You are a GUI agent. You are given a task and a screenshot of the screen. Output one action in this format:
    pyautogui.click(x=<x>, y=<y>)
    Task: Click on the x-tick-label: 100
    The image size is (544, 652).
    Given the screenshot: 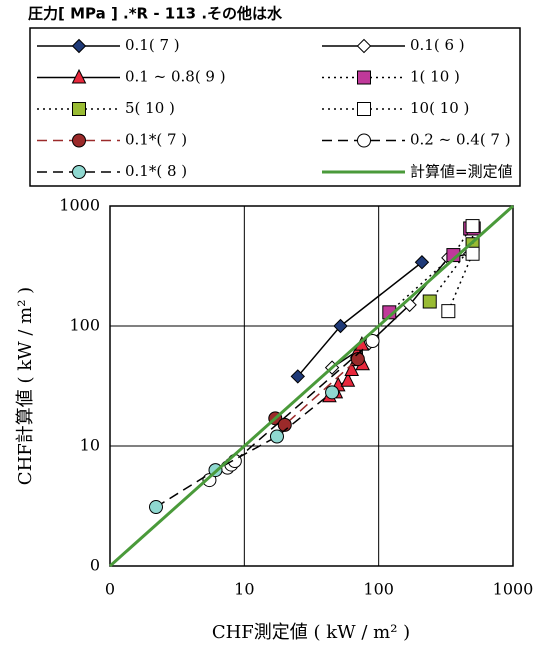 What is the action you would take?
    pyautogui.click(x=378, y=589)
    